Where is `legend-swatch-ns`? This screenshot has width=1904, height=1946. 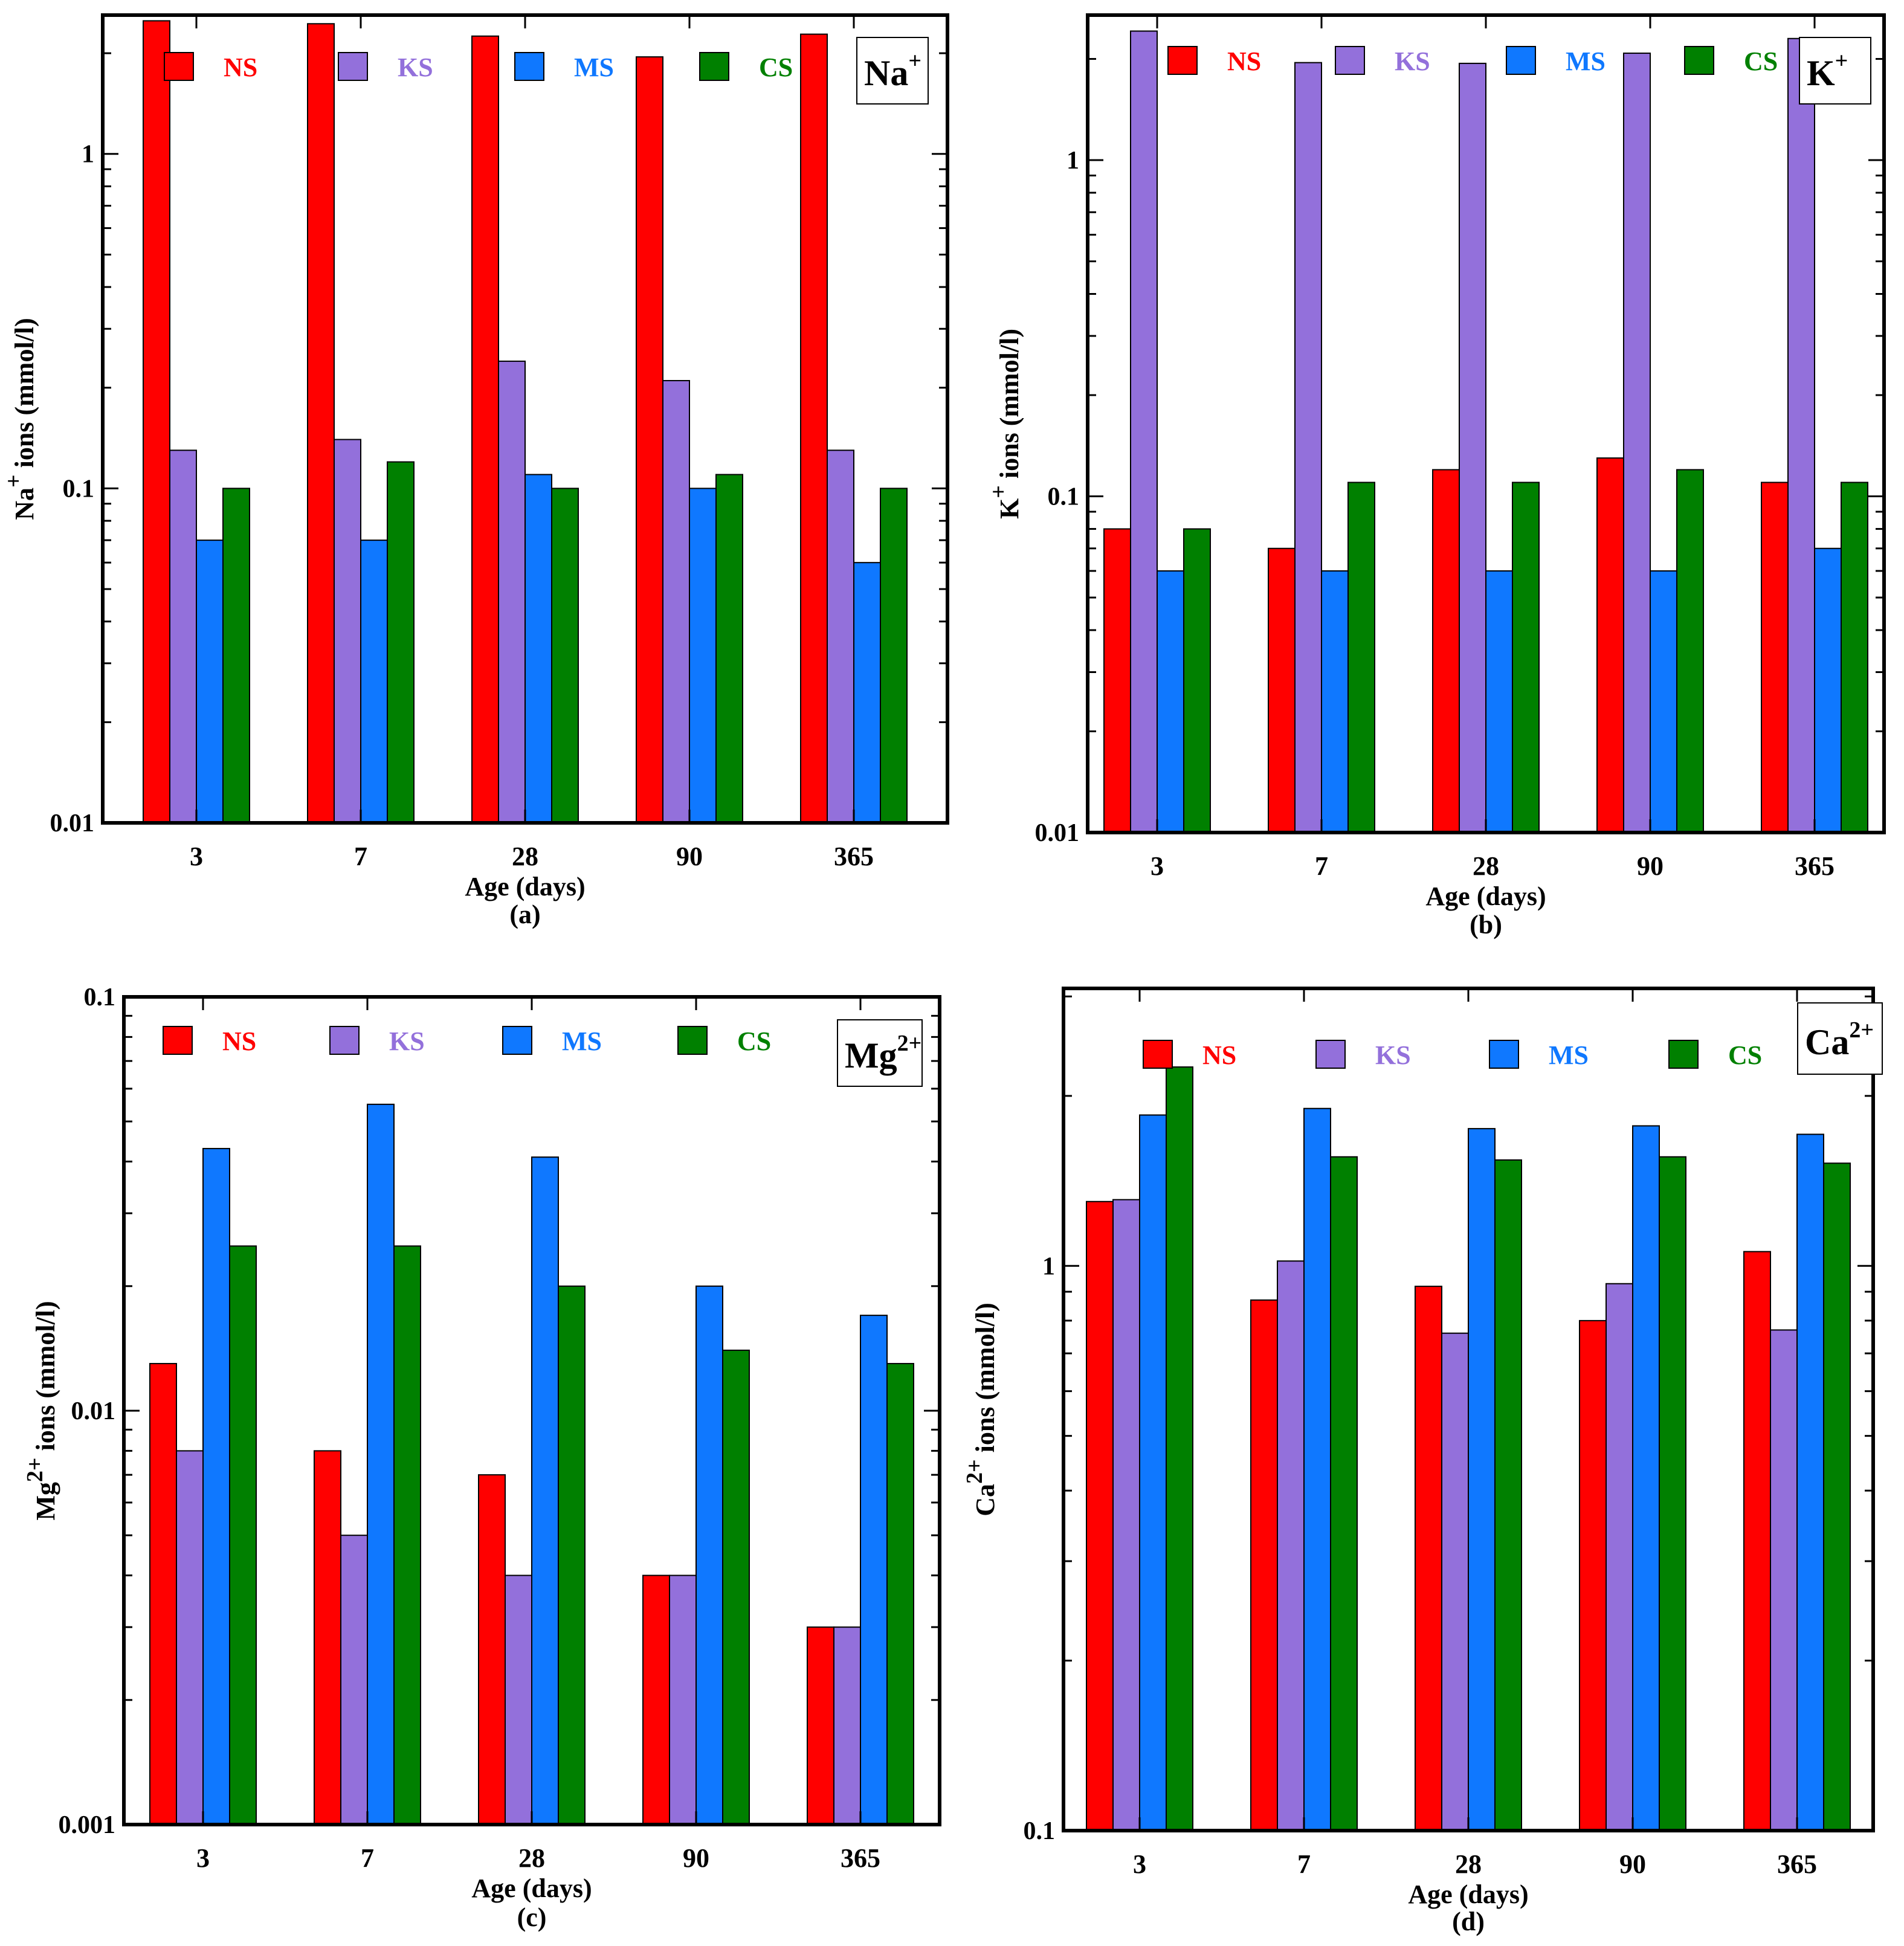
legend-swatch-ns is located at coordinates (1158, 1054).